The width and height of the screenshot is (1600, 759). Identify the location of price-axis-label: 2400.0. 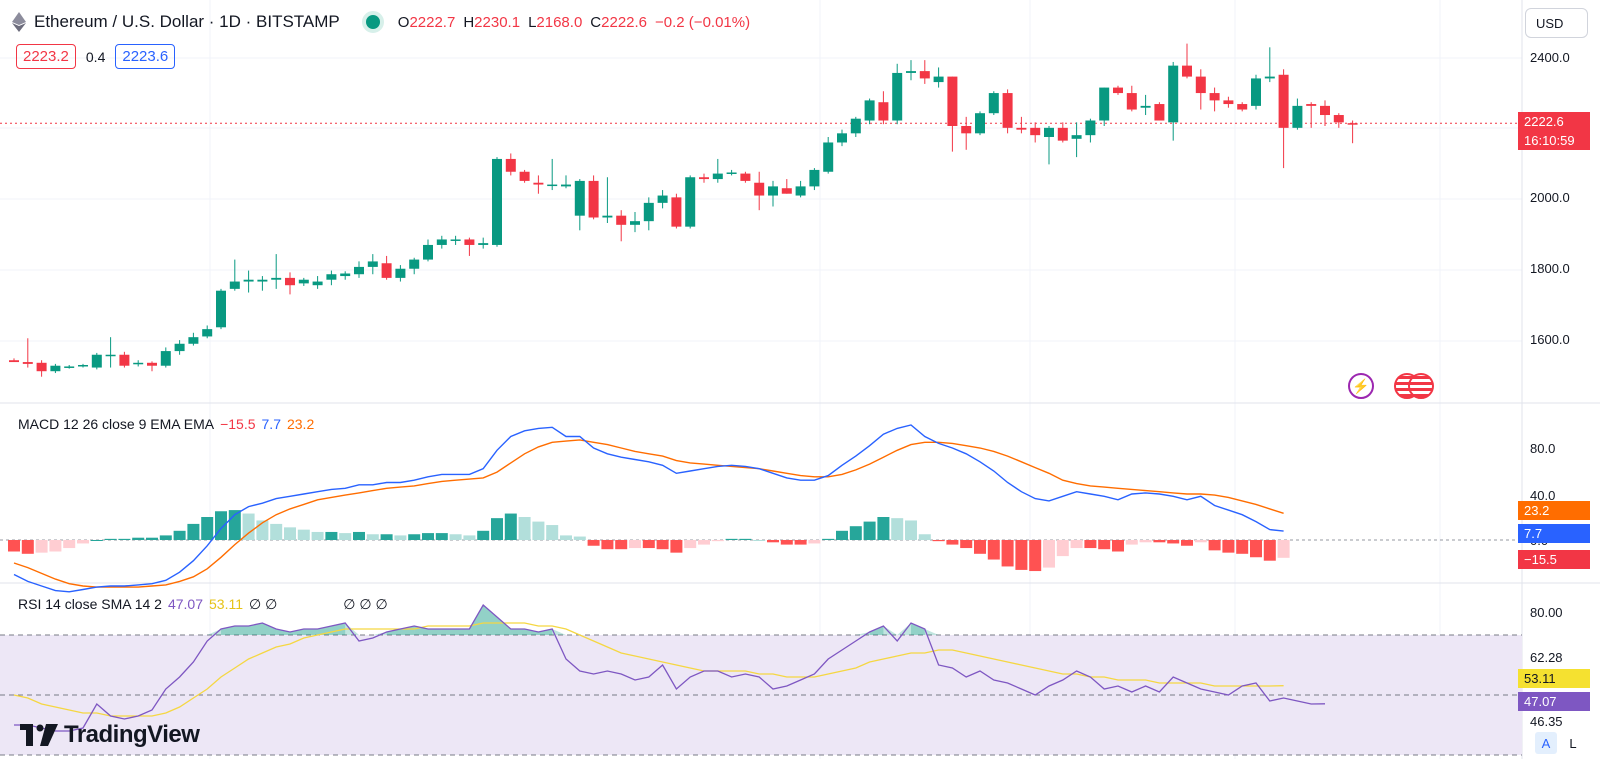
(1550, 57).